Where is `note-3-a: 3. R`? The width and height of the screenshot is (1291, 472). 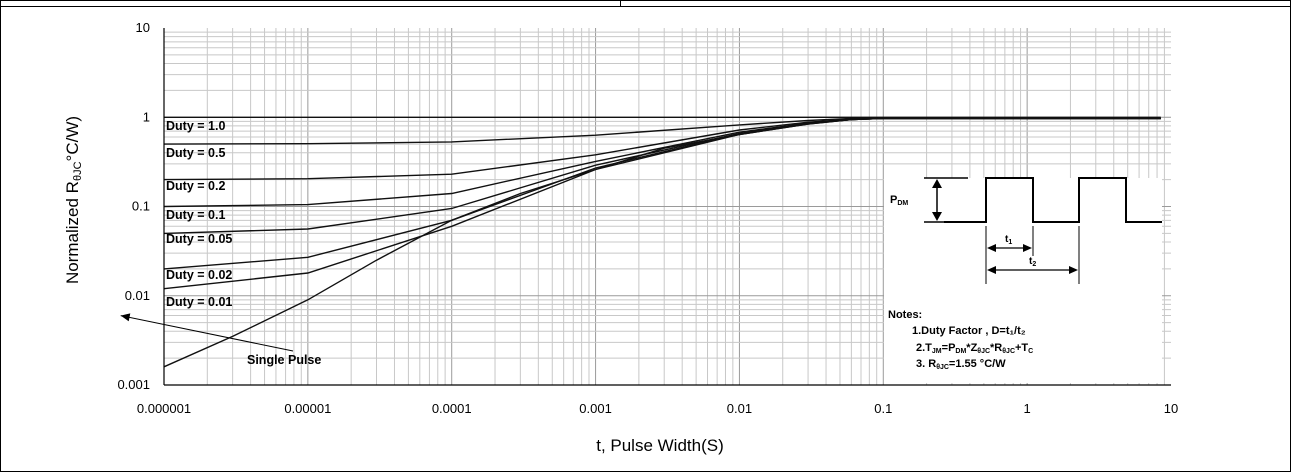 note-3-a: 3. R is located at coordinates (926, 364).